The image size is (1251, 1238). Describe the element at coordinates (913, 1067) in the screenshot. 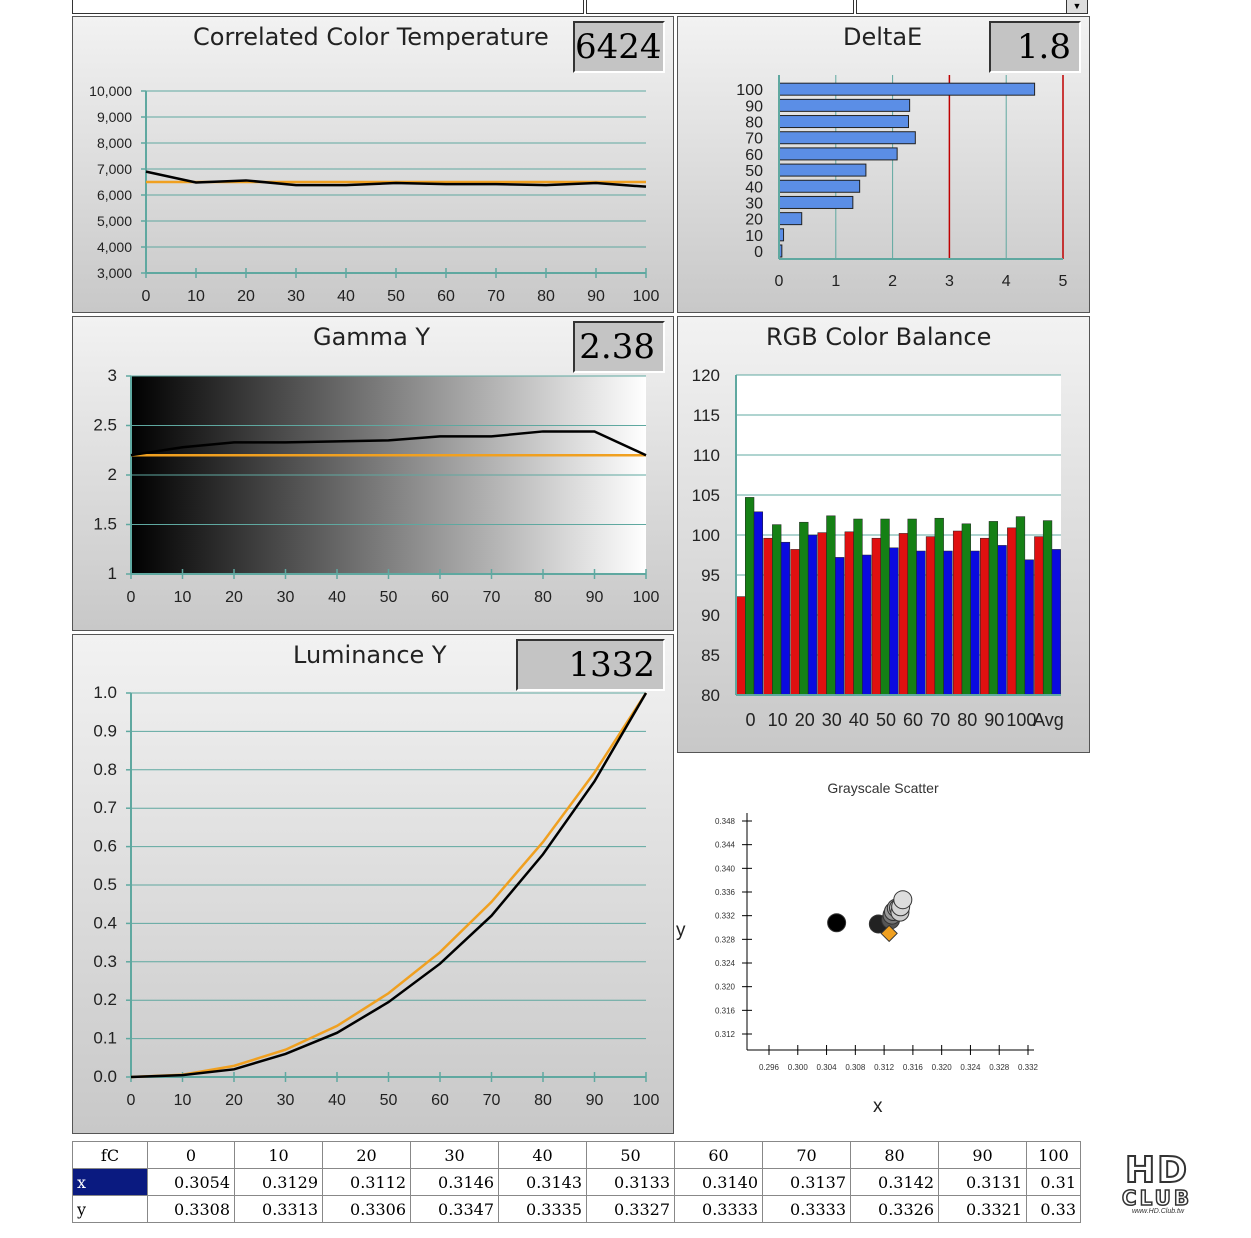

I see `x-tick-label: 0.316` at that location.